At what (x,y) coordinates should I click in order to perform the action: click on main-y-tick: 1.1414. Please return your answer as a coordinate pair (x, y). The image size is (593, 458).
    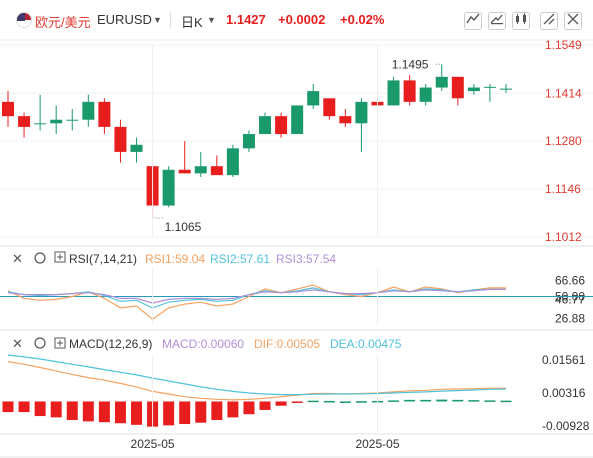
    Looking at the image, I should click on (563, 93).